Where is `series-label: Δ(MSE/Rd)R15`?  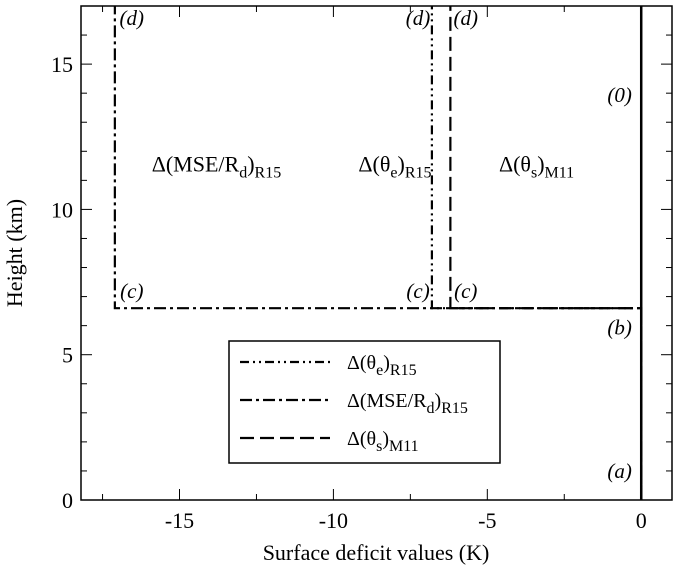
series-label: Δ(MSE/Rd)R15 is located at coordinates (217, 167).